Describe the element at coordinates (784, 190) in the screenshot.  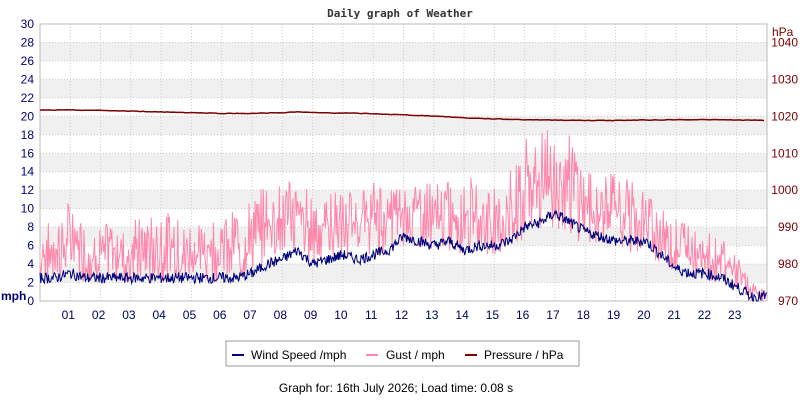
I see `y-right-tick-label: 1000` at that location.